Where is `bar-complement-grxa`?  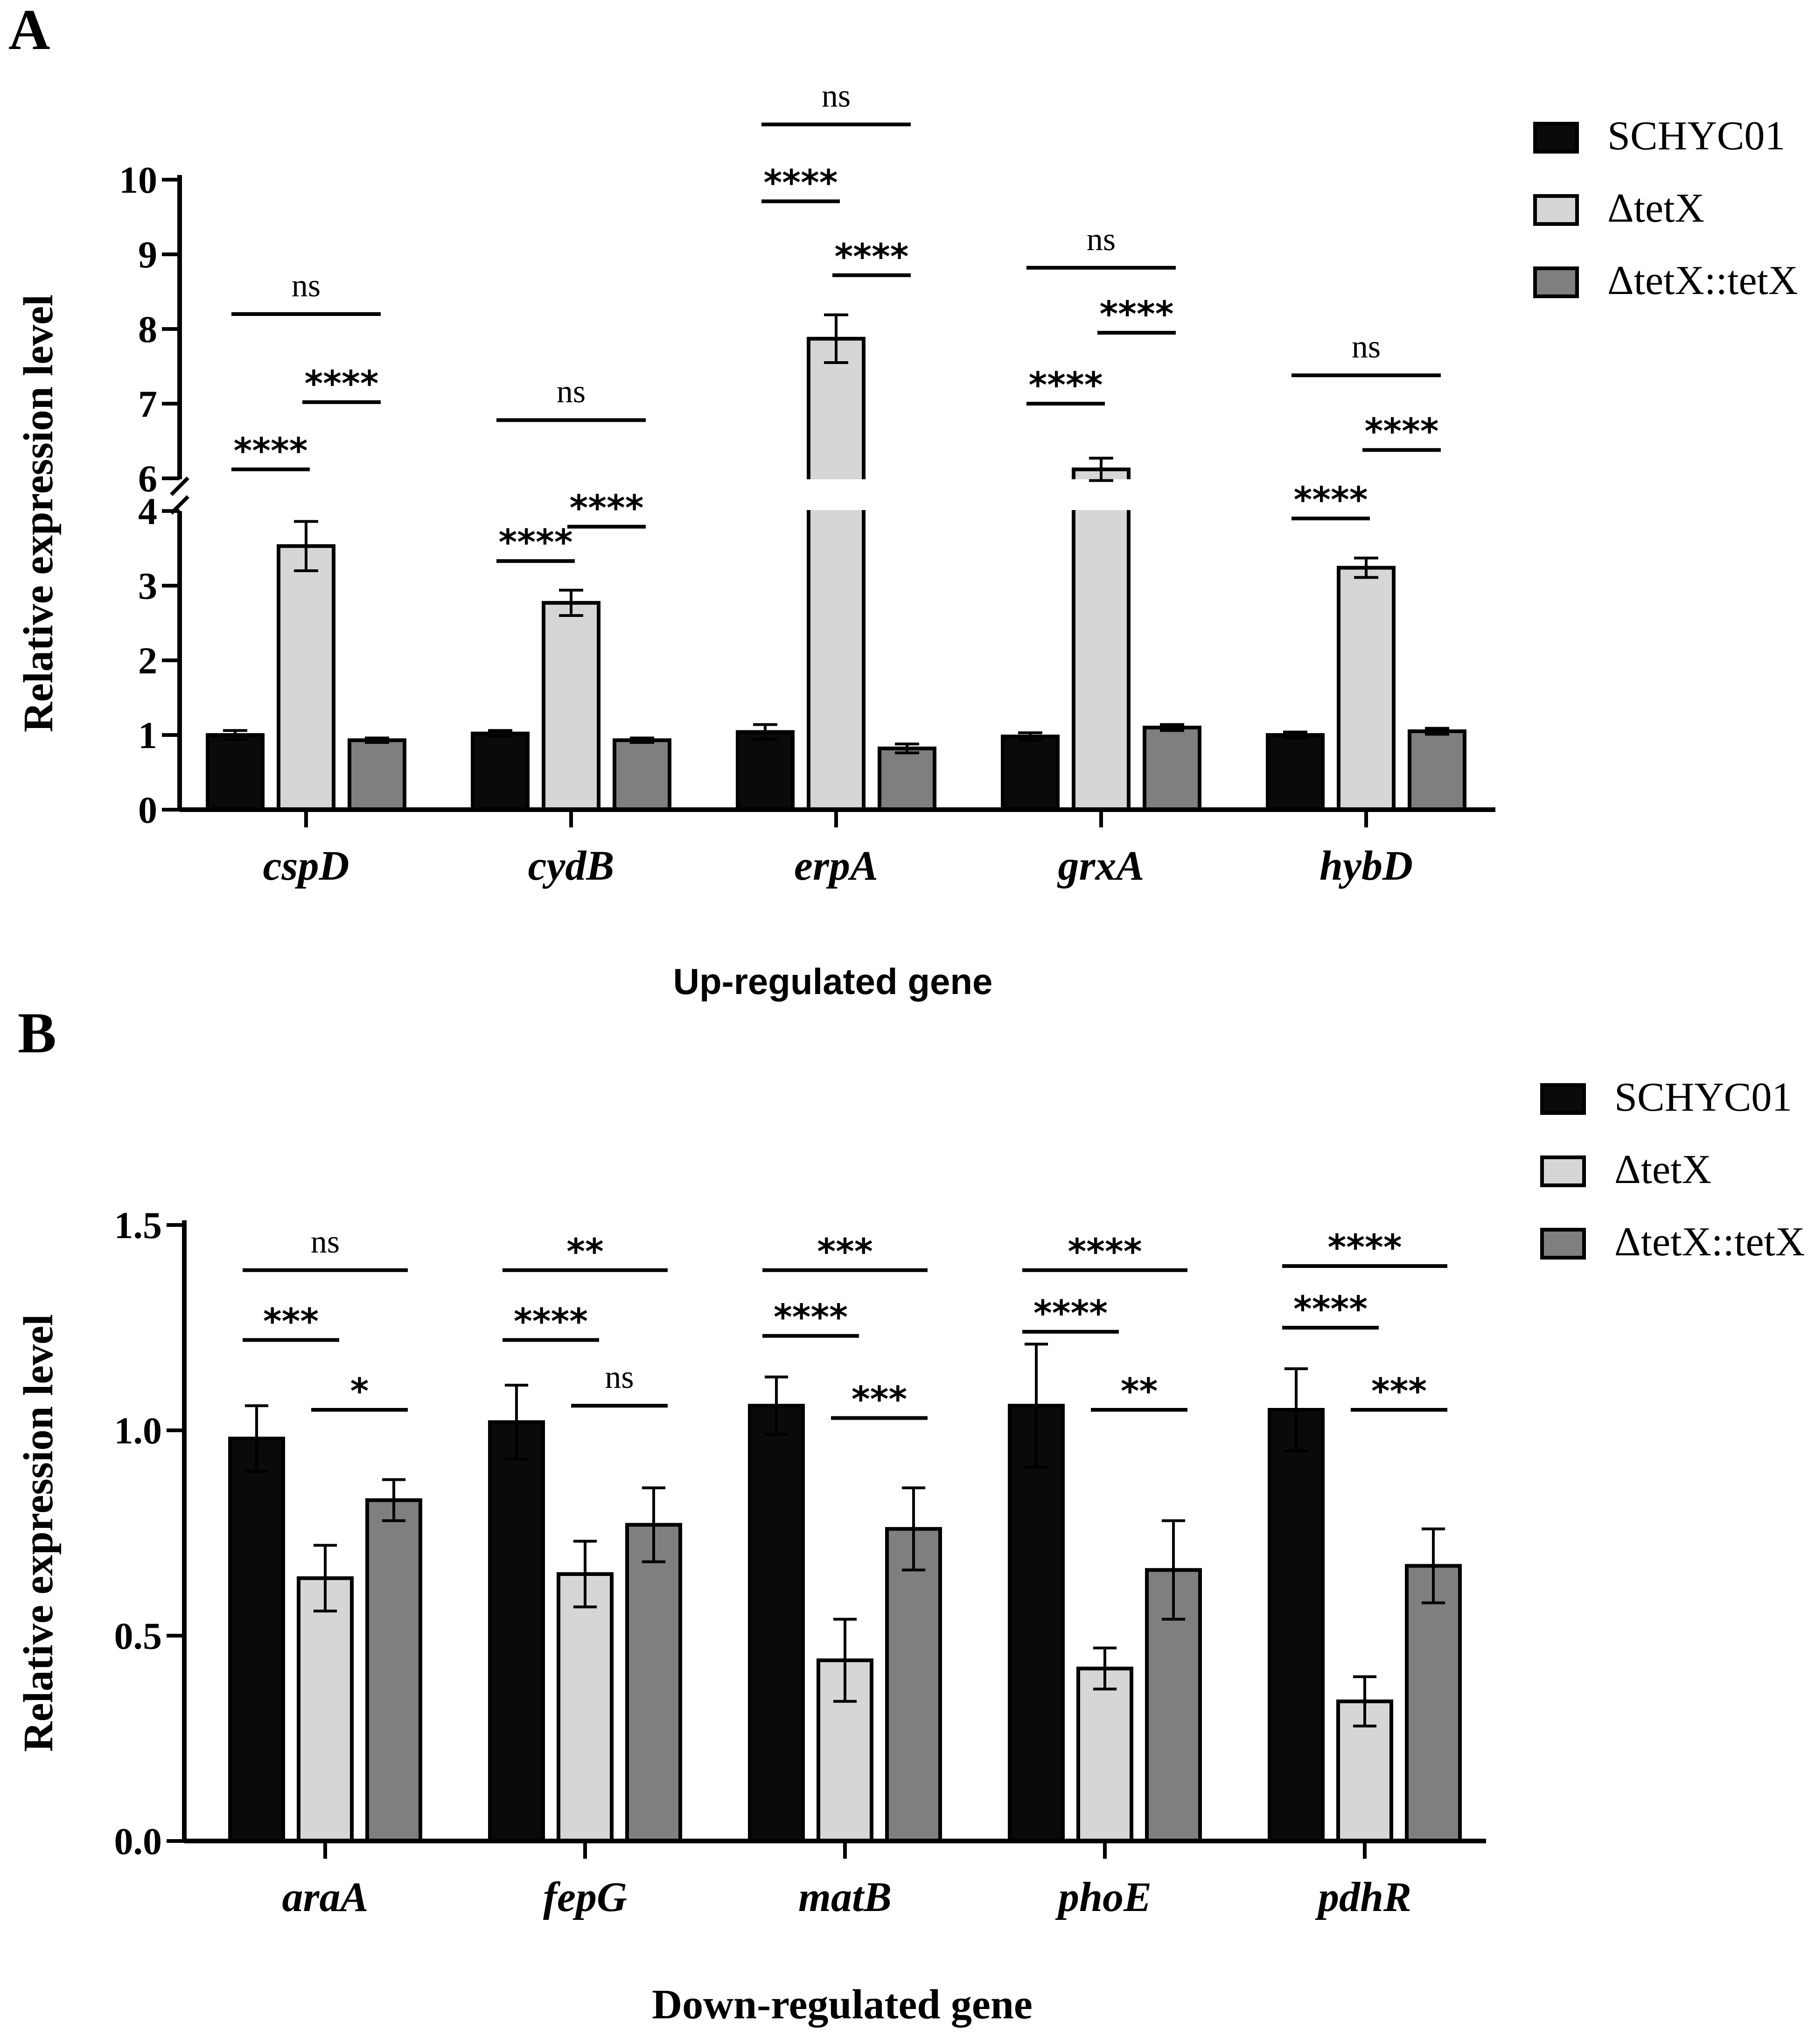 bar-complement-grxa is located at coordinates (1172, 769).